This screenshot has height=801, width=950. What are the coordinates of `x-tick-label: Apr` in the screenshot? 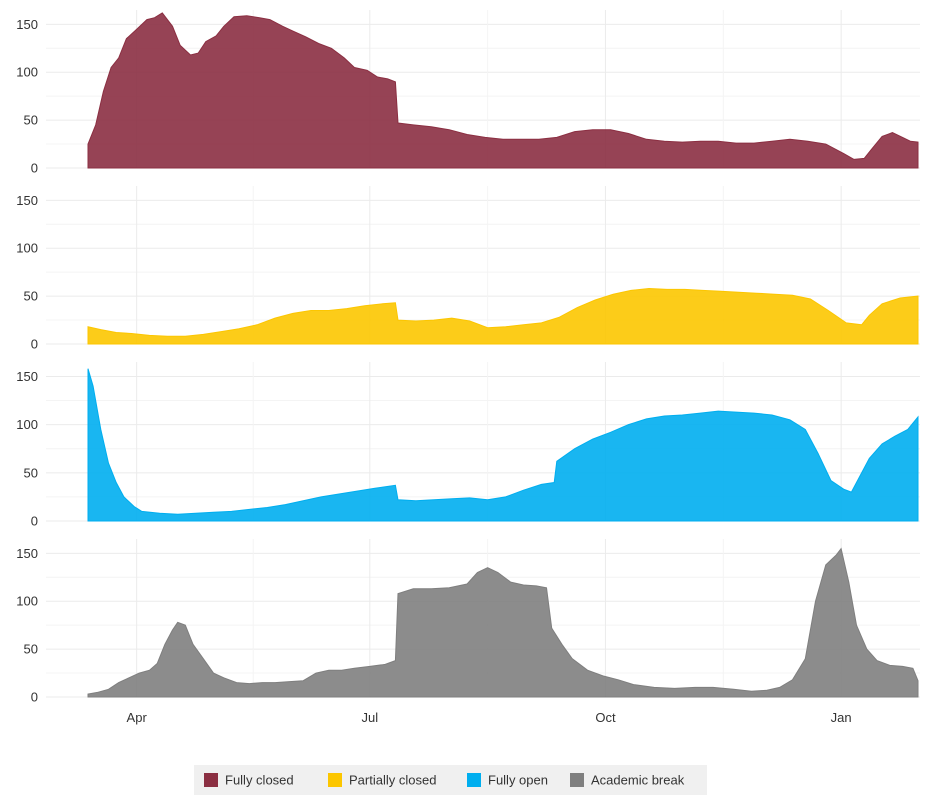 It's located at (137, 717).